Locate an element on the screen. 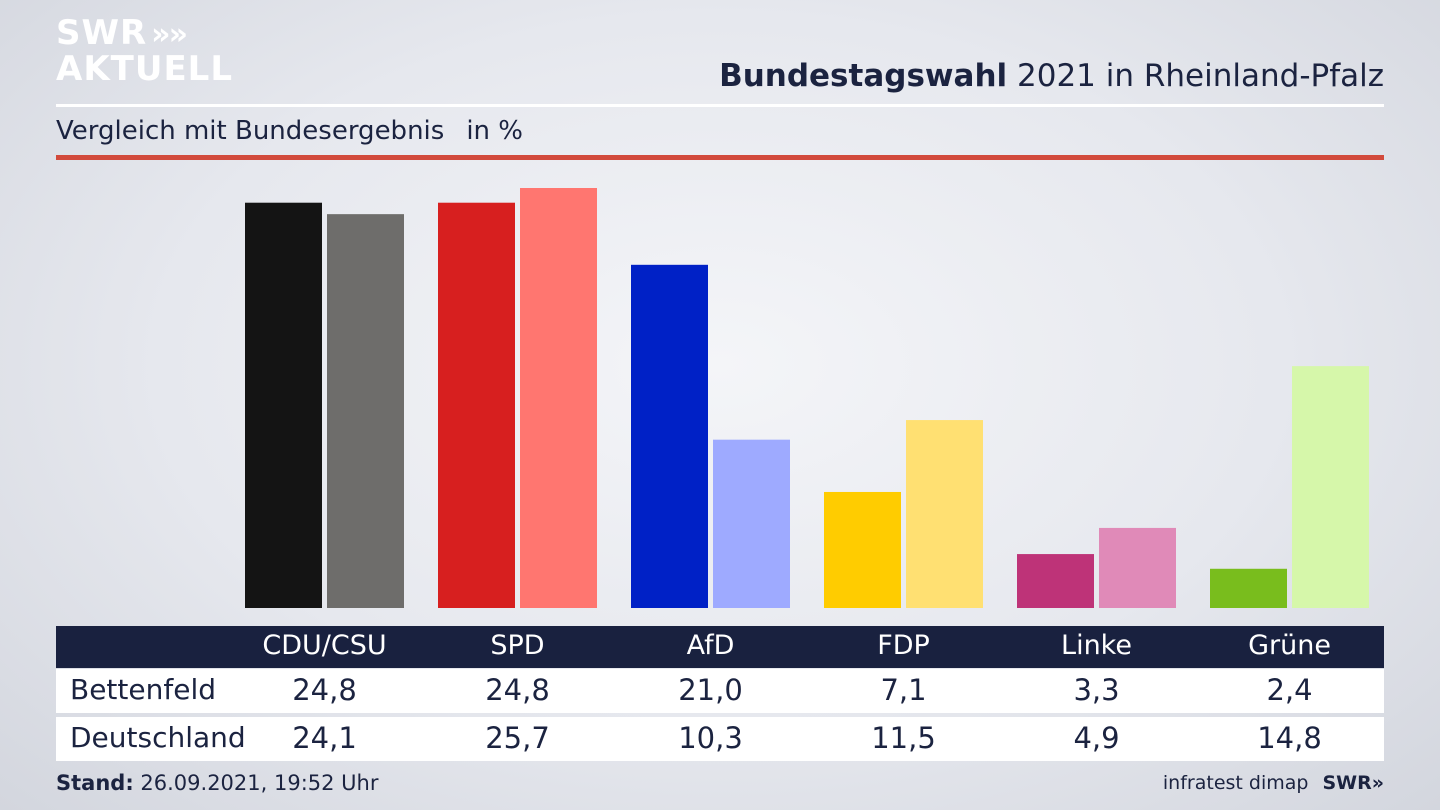  subtitle-text: Vergleich mit Bundesergebnis is located at coordinates (250, 131).